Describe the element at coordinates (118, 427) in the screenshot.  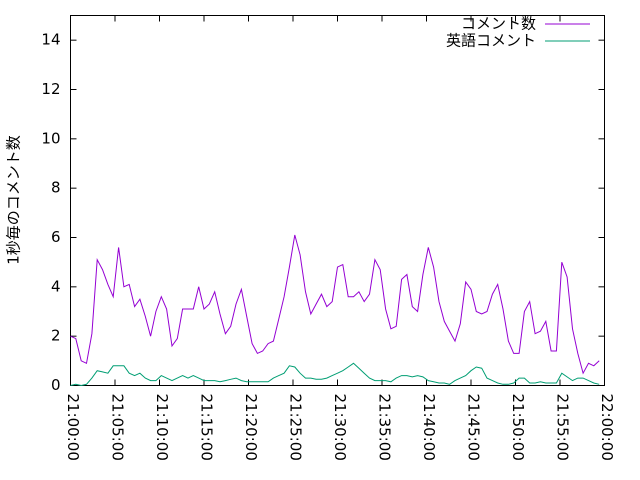
I see `x-tick-label: 21:05:00` at that location.